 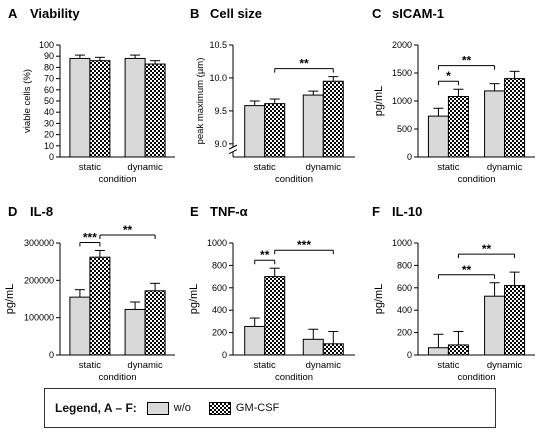 What do you see at coordinates (49, 101) in the screenshot?
I see `y-tick-label: 50` at bounding box center [49, 101].